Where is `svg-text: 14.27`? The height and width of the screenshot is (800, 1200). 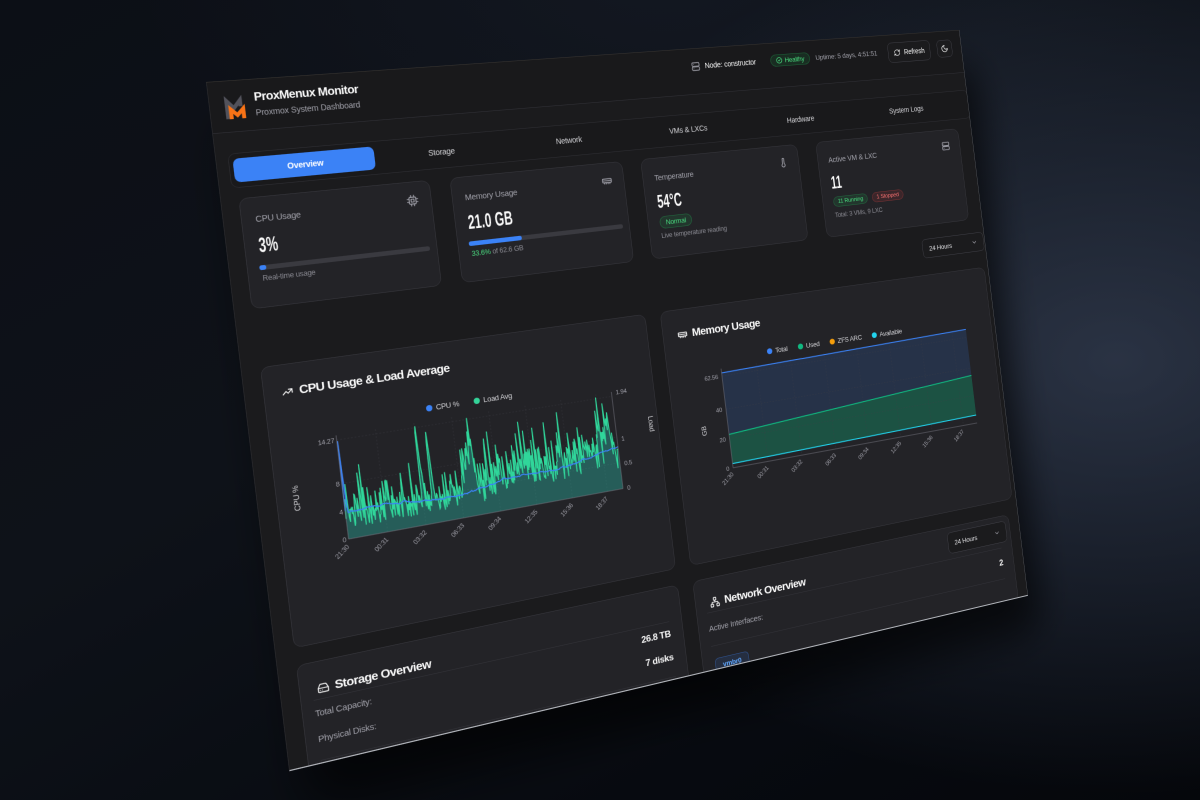
svg-text: 14.27 is located at coordinates (326, 441).